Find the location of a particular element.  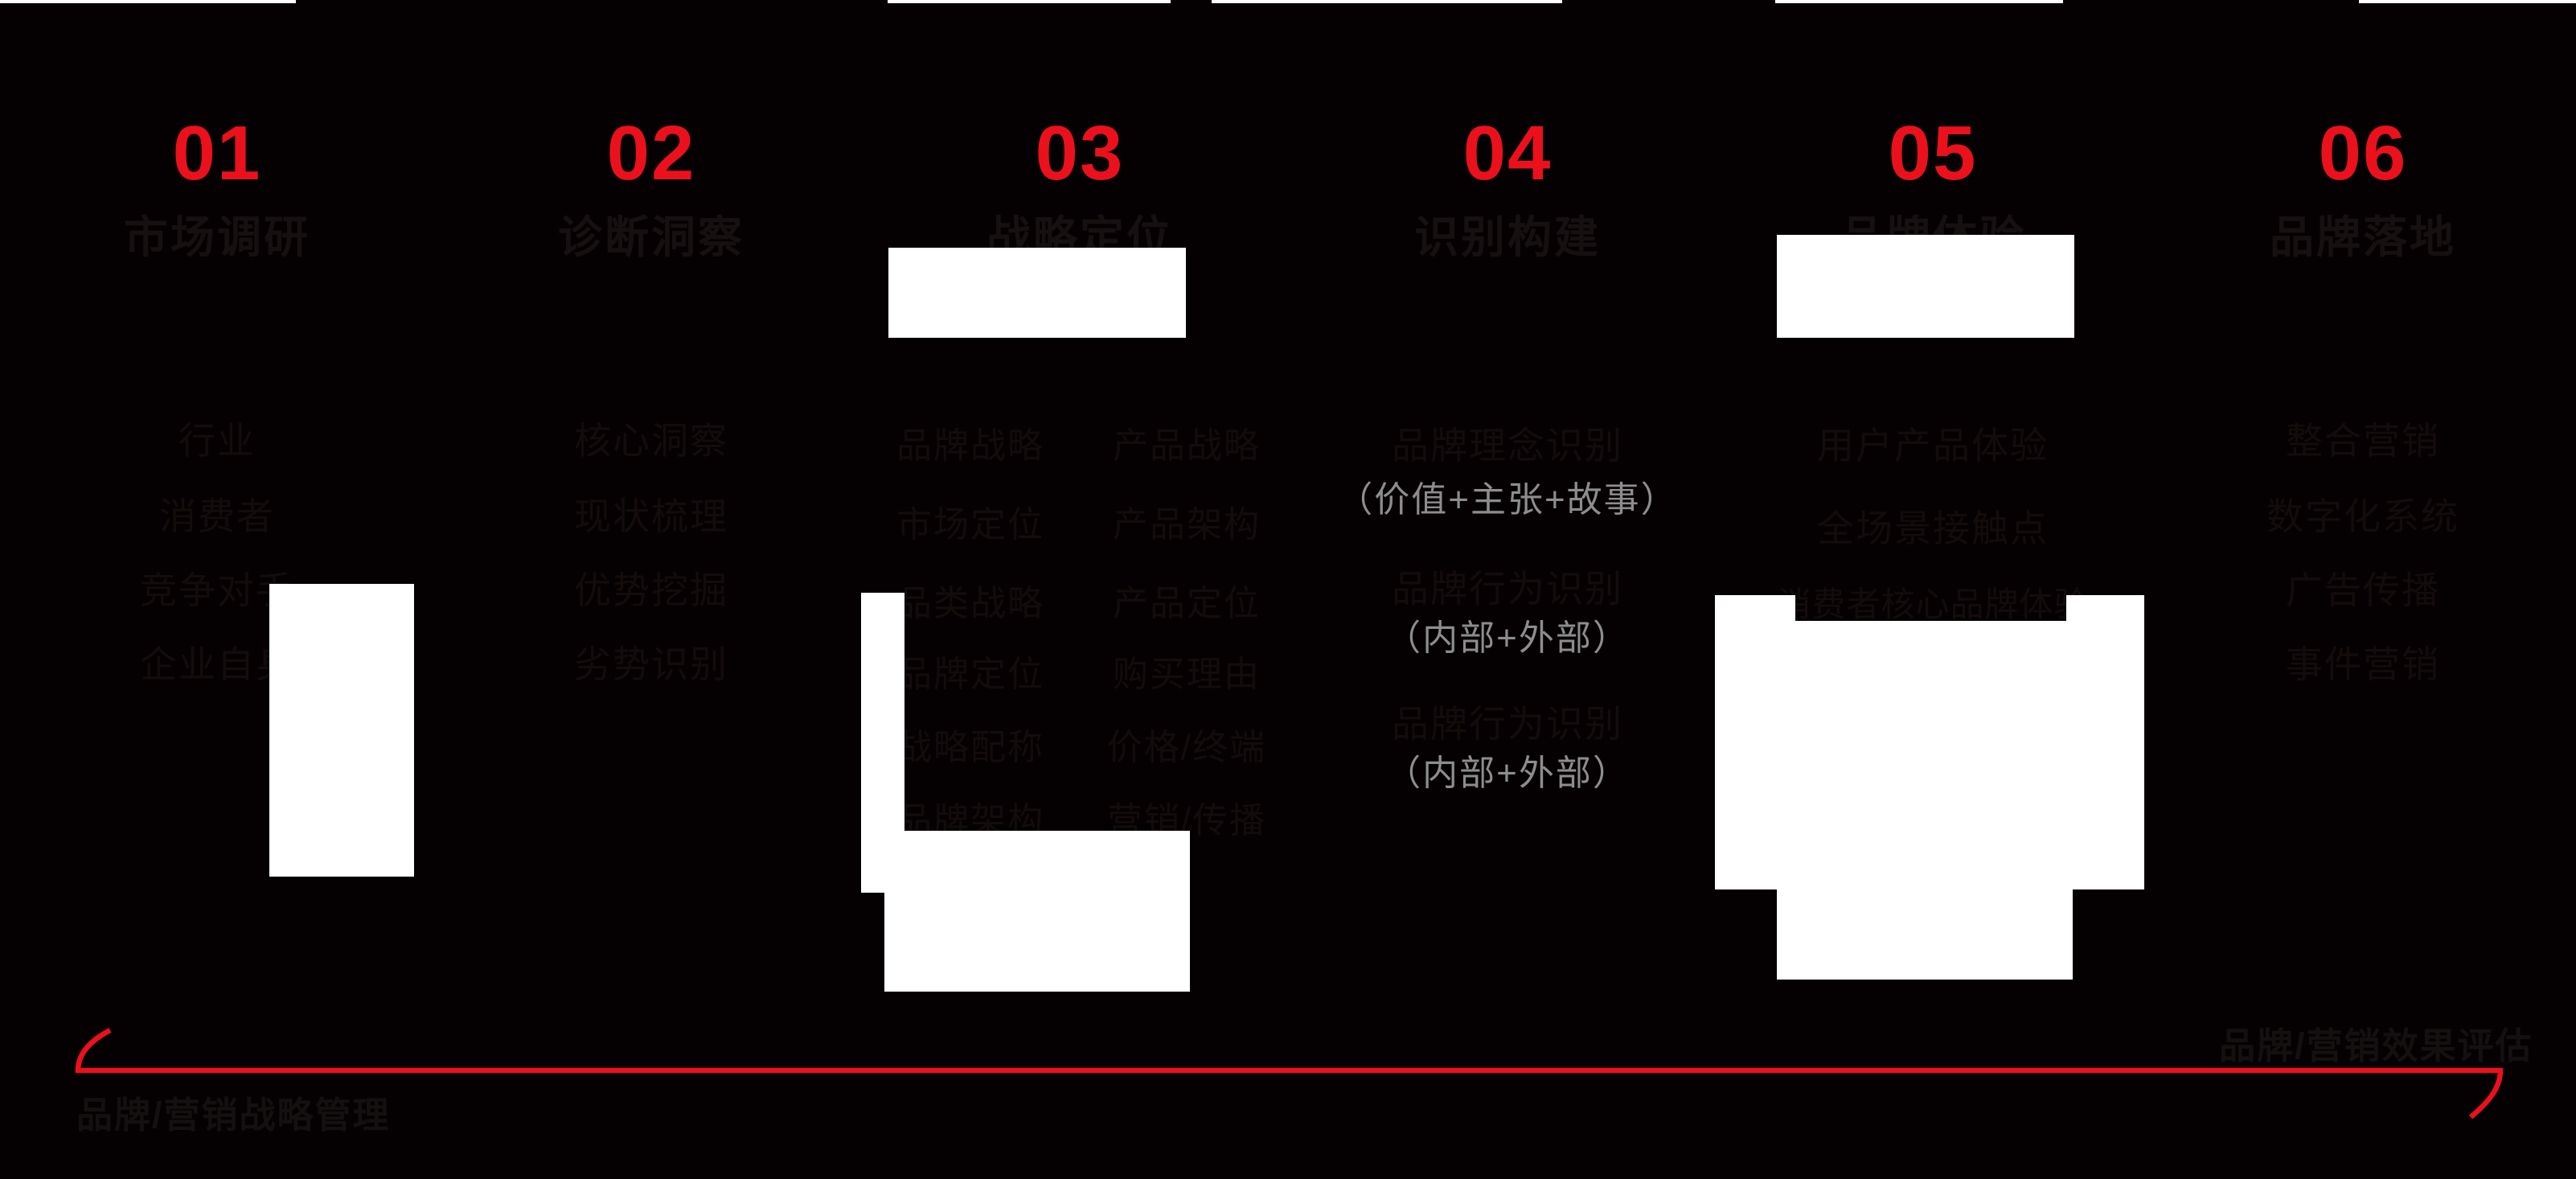

phase-number: 06 is located at coordinates (2363, 153).